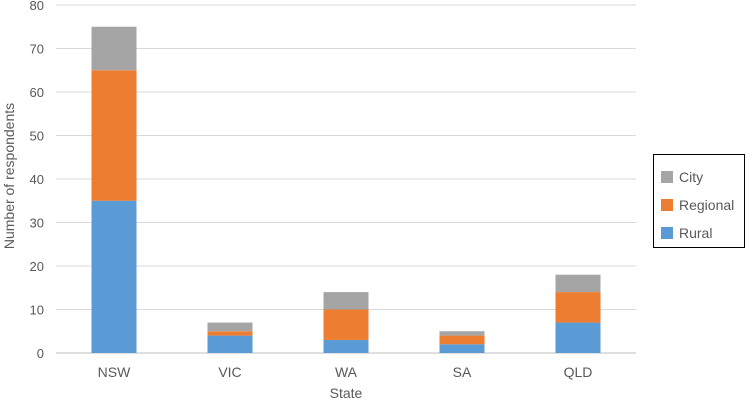 Image resolution: width=750 pixels, height=400 pixels. Describe the element at coordinates (230, 344) in the screenshot. I see `bar-rural-vic` at that location.